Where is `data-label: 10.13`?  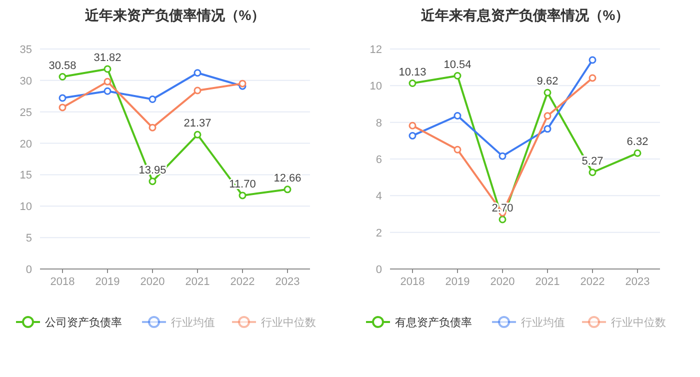 data-label: 10.13 is located at coordinates (412, 72).